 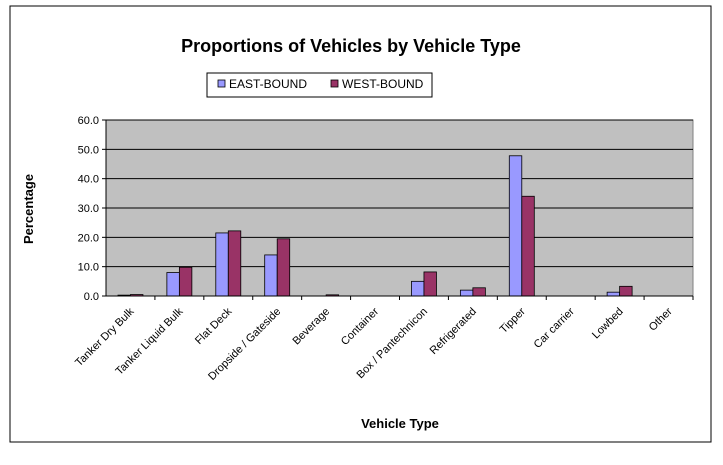 What do you see at coordinates (466, 293) in the screenshot?
I see `bar-east-bound-refrigerated` at bounding box center [466, 293].